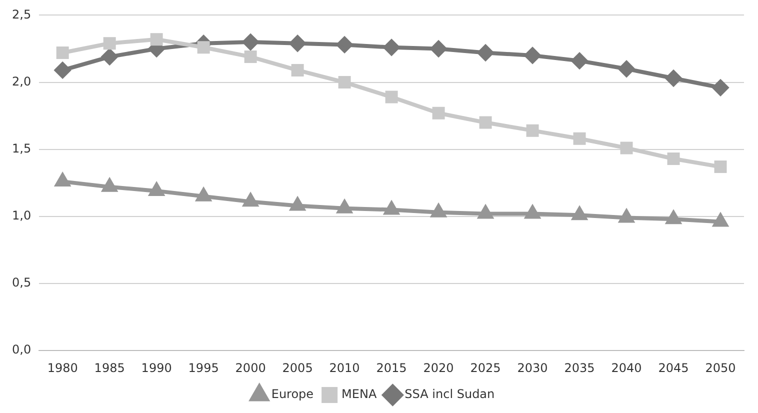 This screenshot has height=413, width=758. I want to click on x-tick-label: 2050, so click(720, 367).